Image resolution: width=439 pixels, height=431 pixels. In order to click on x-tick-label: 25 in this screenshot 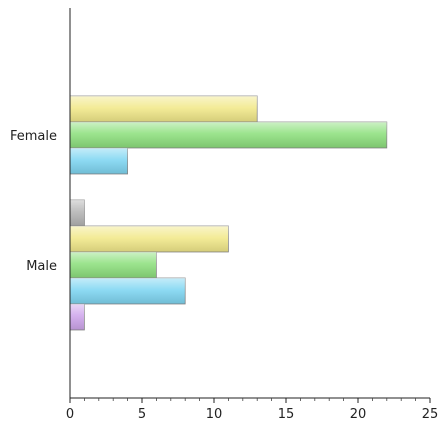, I will do `click(430, 414)`.